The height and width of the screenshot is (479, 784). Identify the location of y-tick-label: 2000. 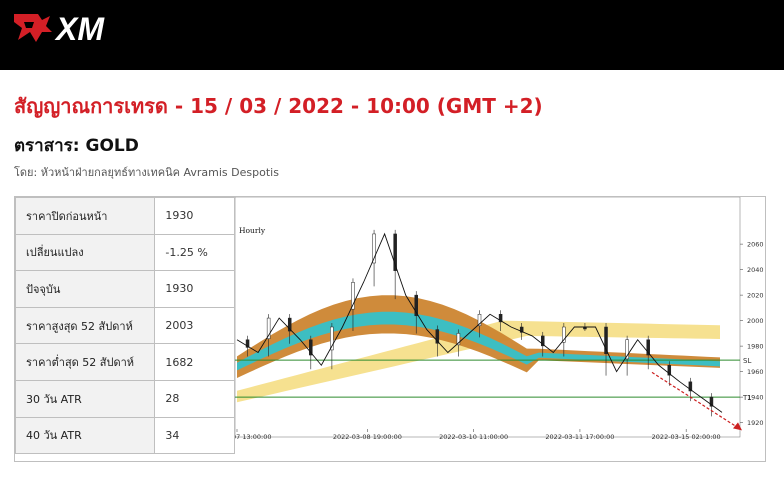
(755, 321).